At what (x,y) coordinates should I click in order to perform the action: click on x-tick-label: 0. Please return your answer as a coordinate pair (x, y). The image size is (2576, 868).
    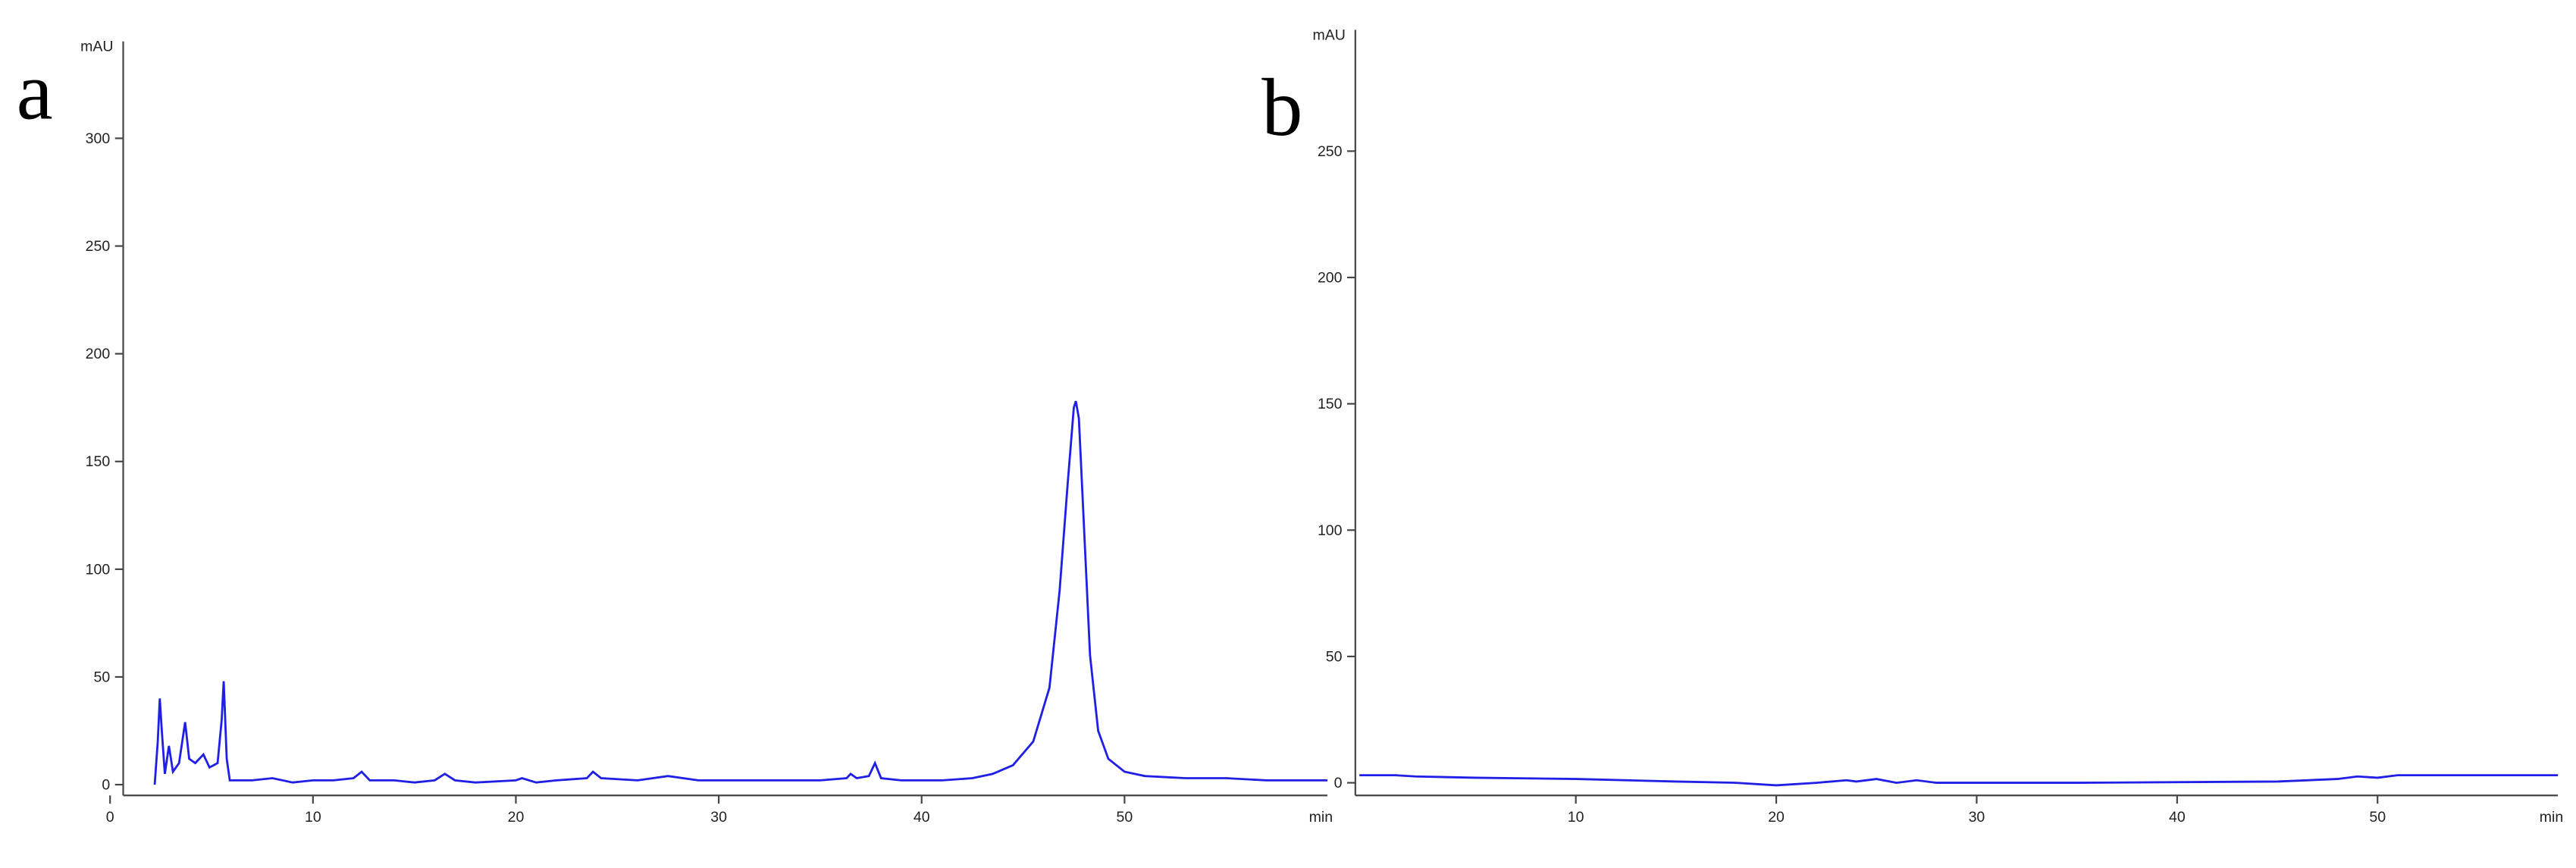
    Looking at the image, I should click on (110, 817).